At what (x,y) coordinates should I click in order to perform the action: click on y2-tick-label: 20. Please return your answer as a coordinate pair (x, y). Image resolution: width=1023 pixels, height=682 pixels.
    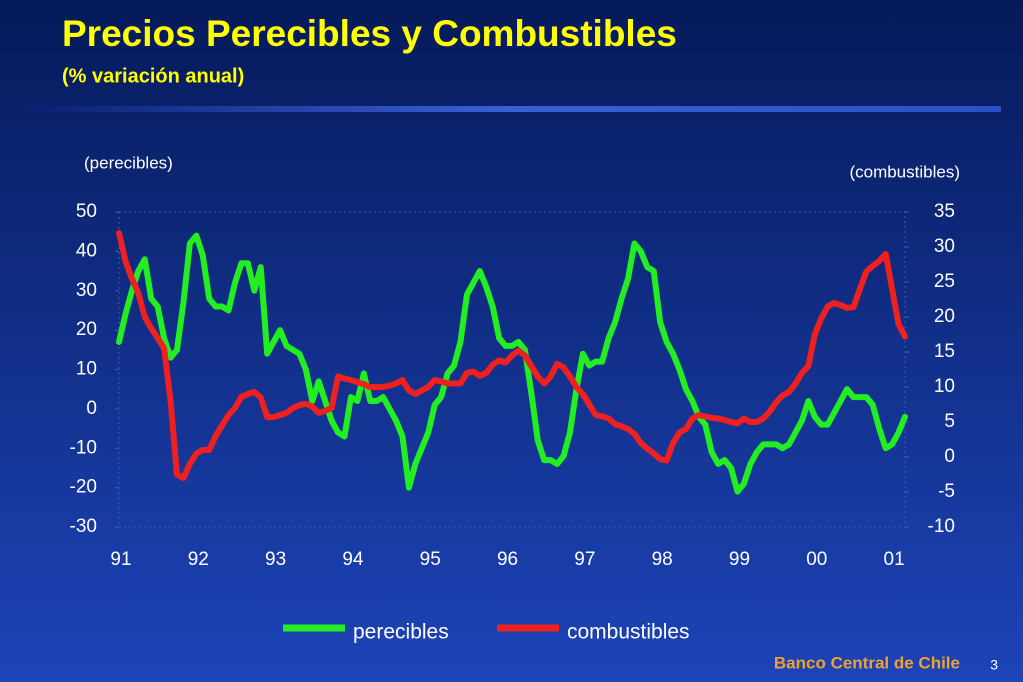
    Looking at the image, I should click on (944, 316).